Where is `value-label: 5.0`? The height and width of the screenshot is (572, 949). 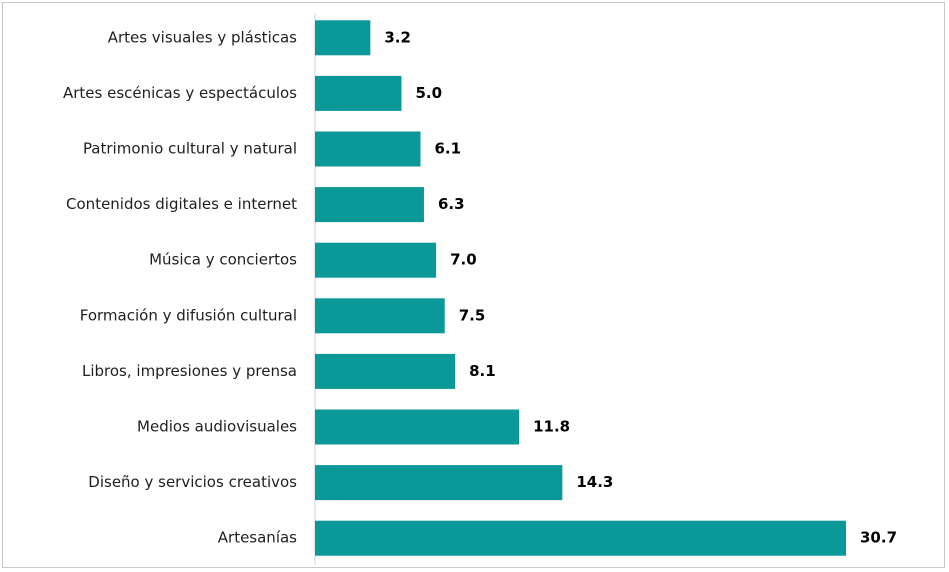
value-label: 5.0 is located at coordinates (428, 93).